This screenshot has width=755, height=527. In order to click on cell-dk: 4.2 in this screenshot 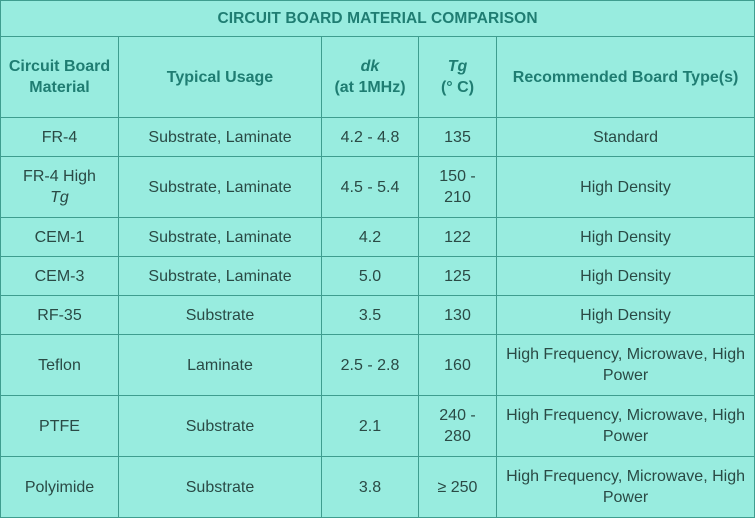, I will do `click(370, 237)`.